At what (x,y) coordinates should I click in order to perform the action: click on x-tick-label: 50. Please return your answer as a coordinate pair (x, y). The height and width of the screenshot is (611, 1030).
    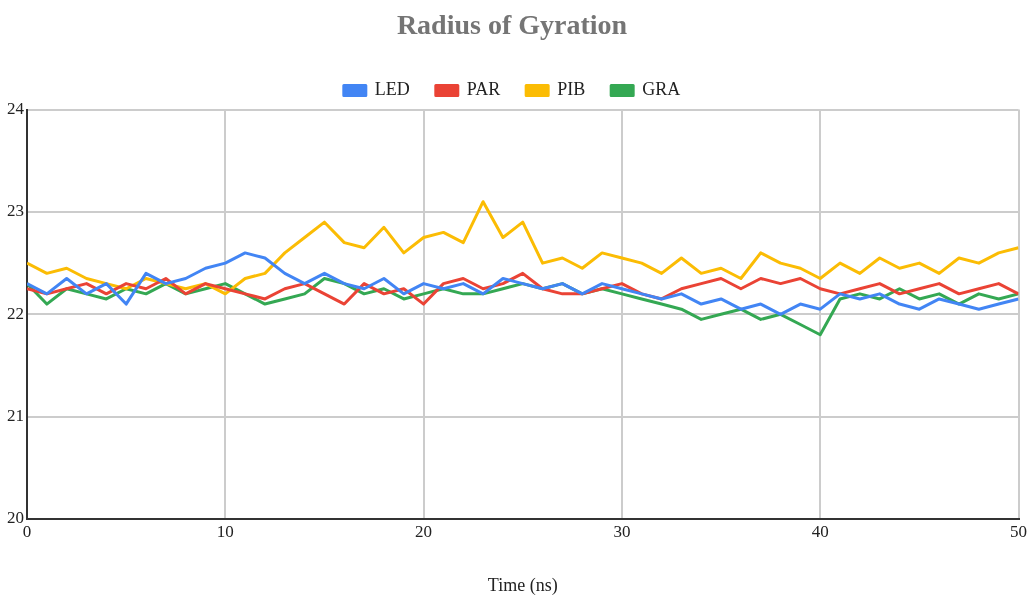
    Looking at the image, I should click on (1018, 531).